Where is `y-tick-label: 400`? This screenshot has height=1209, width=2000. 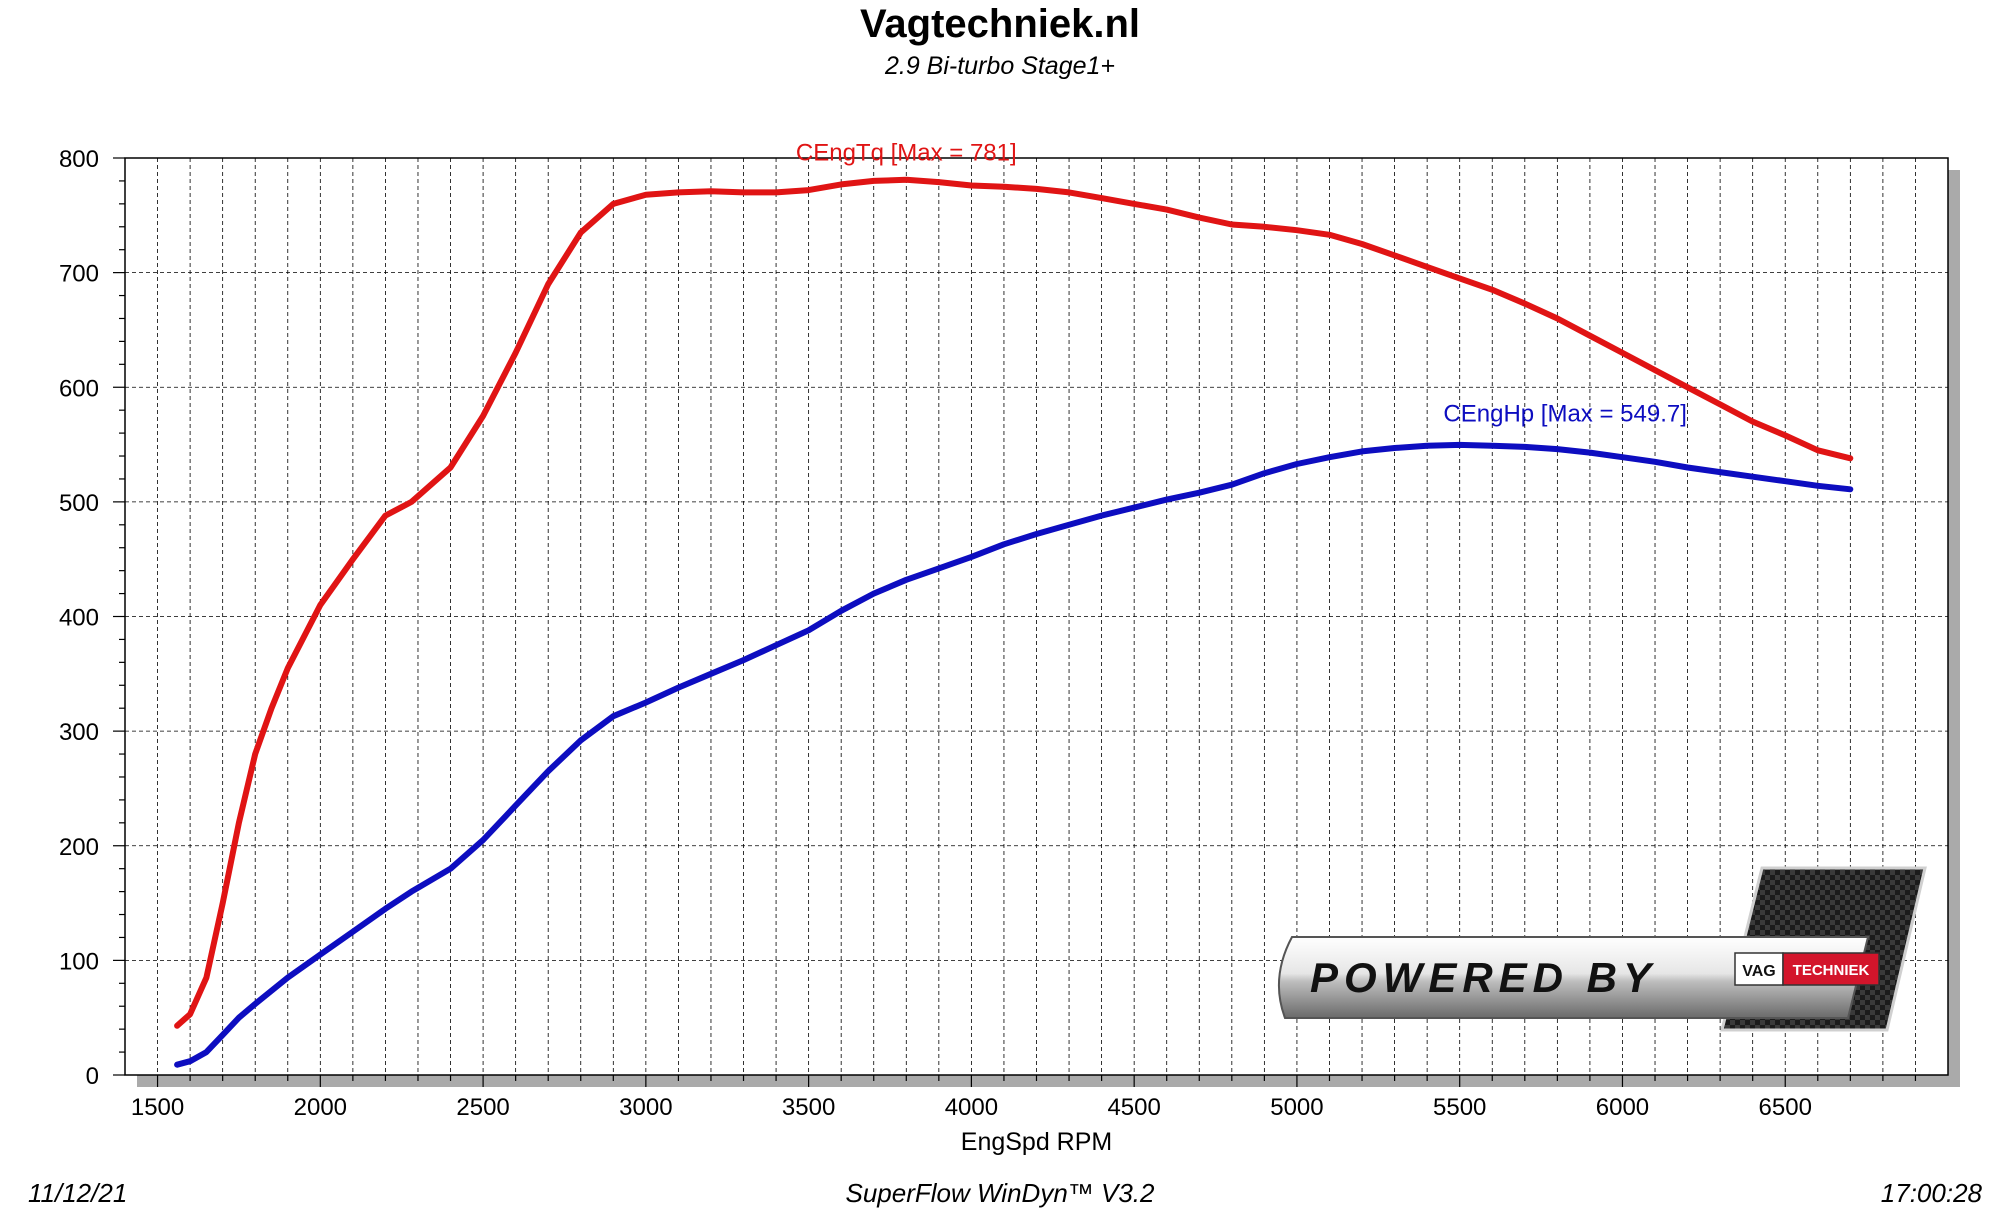
y-tick-label: 400 is located at coordinates (79, 618).